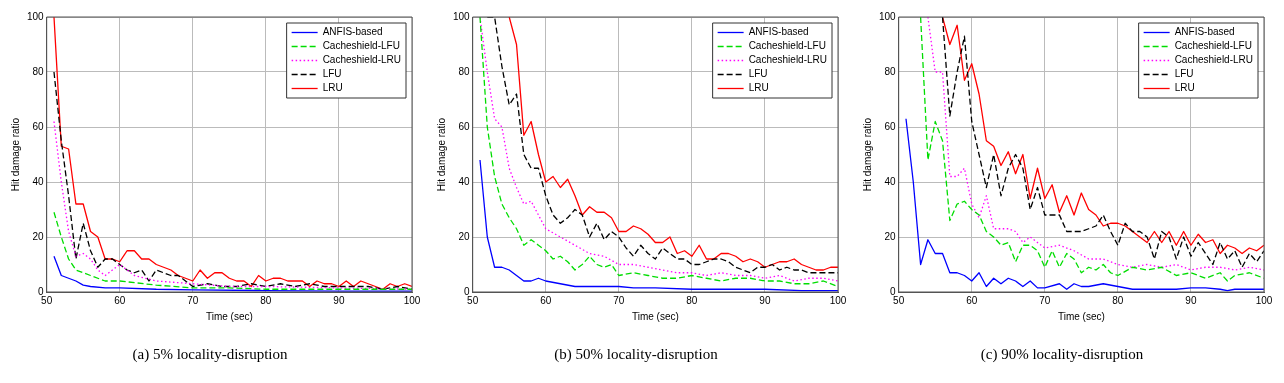 The image size is (1284, 383). Describe the element at coordinates (636, 354) in the screenshot. I see `text: (b) 50% locality-disruption` at that location.